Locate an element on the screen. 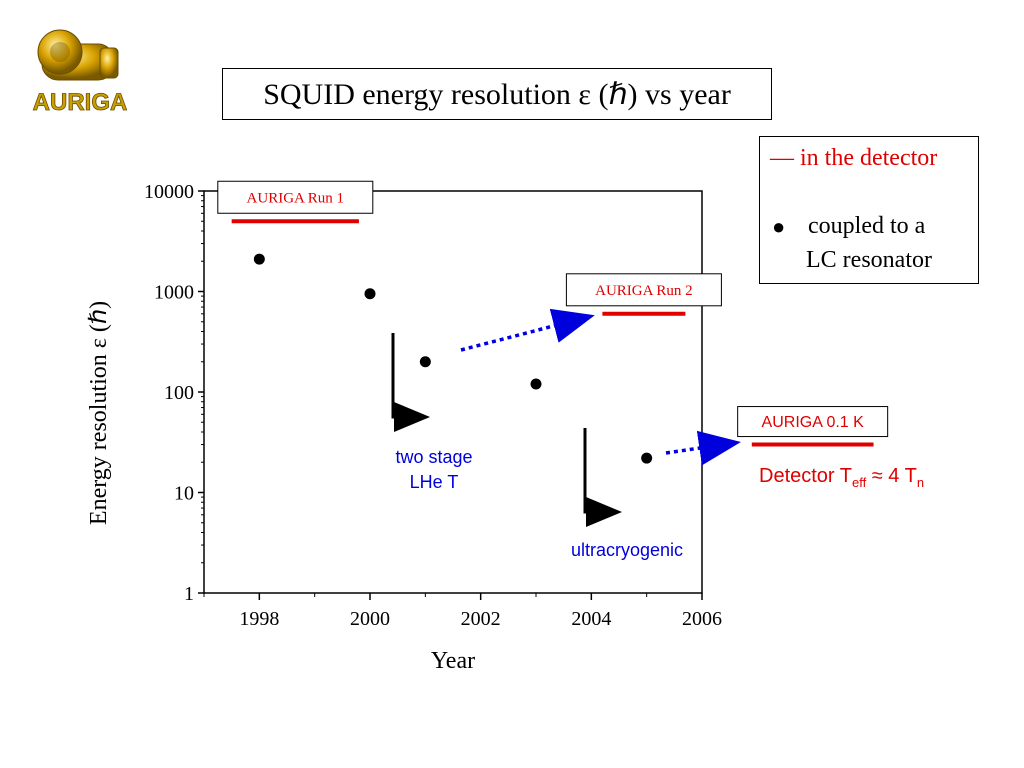 The height and width of the screenshot is (768, 1024). legend-line-entry: — in the detector is located at coordinates (854, 158).